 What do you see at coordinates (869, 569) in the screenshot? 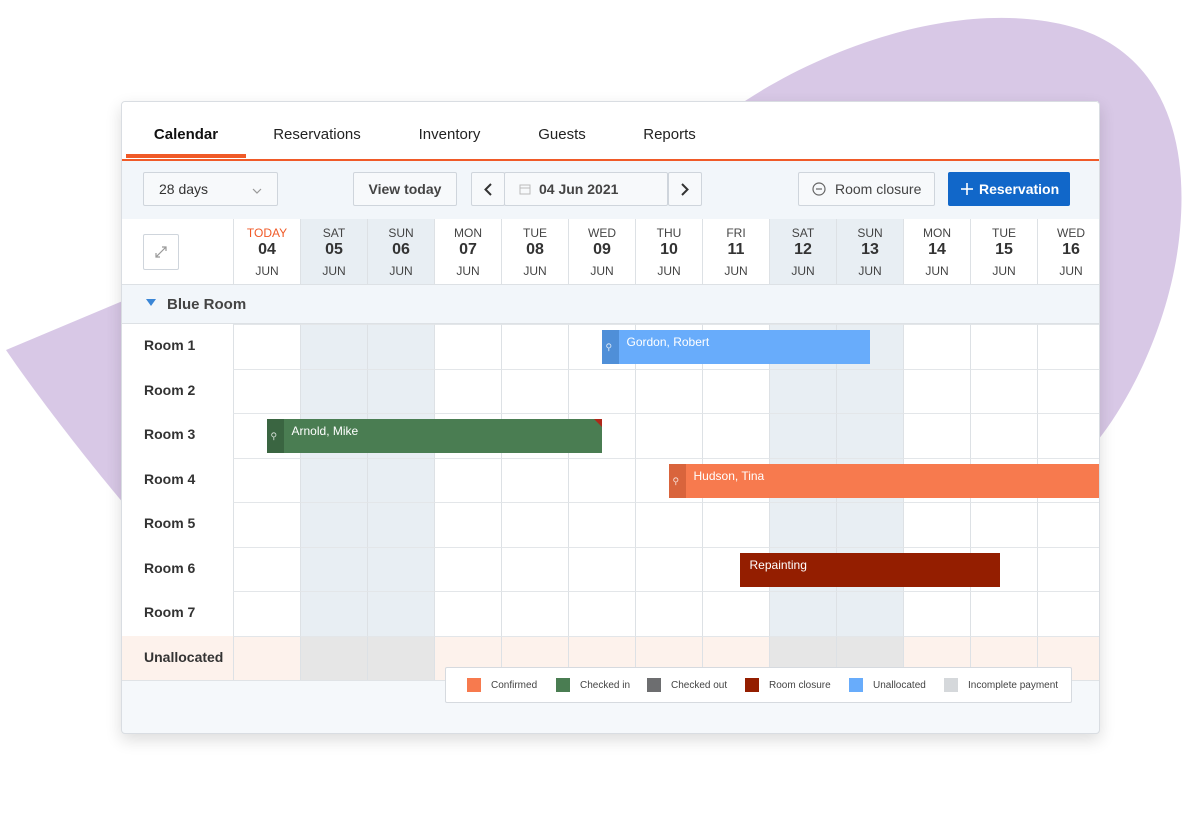
I see `booking-bar: Repainting` at bounding box center [869, 569].